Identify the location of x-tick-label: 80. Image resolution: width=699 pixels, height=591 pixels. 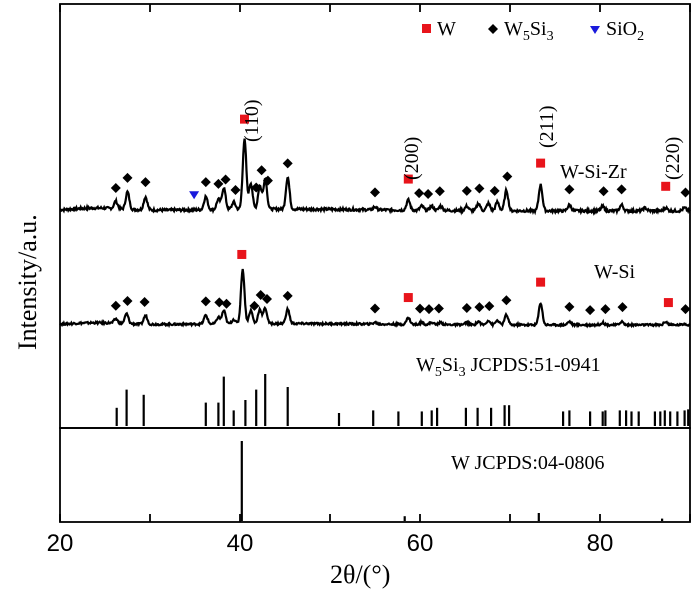
(600, 543).